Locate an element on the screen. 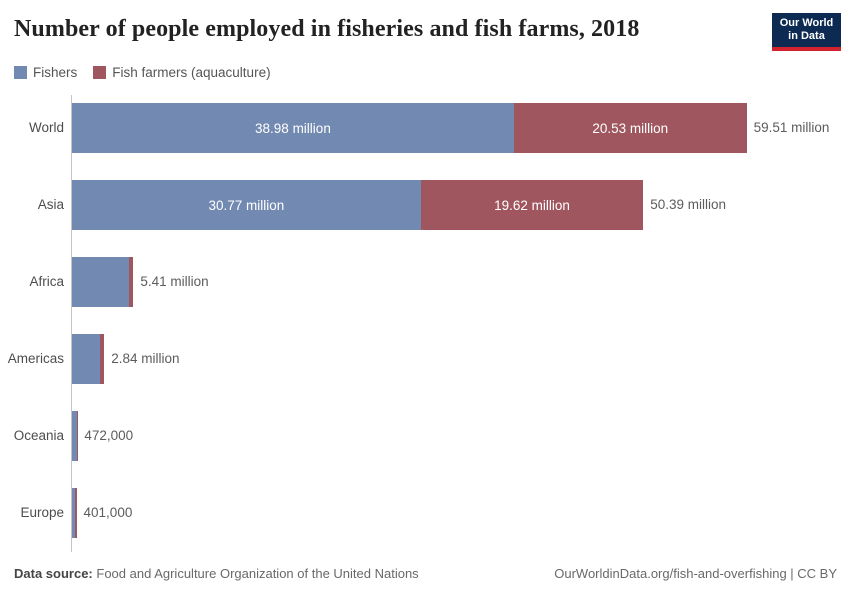  legend: Fishers Fish farmers (aquaculture) is located at coordinates (150, 72).